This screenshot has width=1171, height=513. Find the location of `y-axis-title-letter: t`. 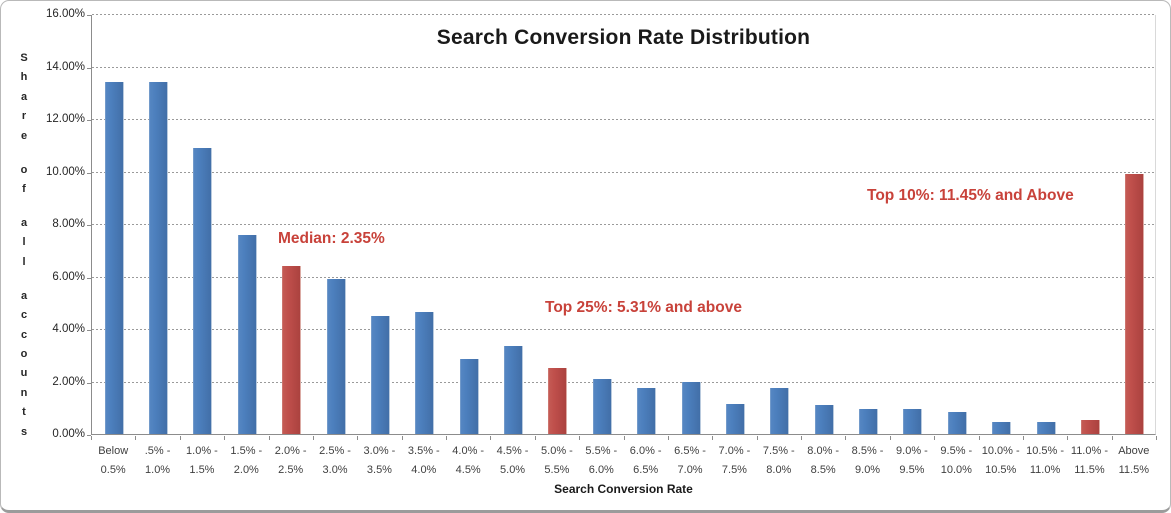

y-axis-title-letter: t is located at coordinates (24, 412).